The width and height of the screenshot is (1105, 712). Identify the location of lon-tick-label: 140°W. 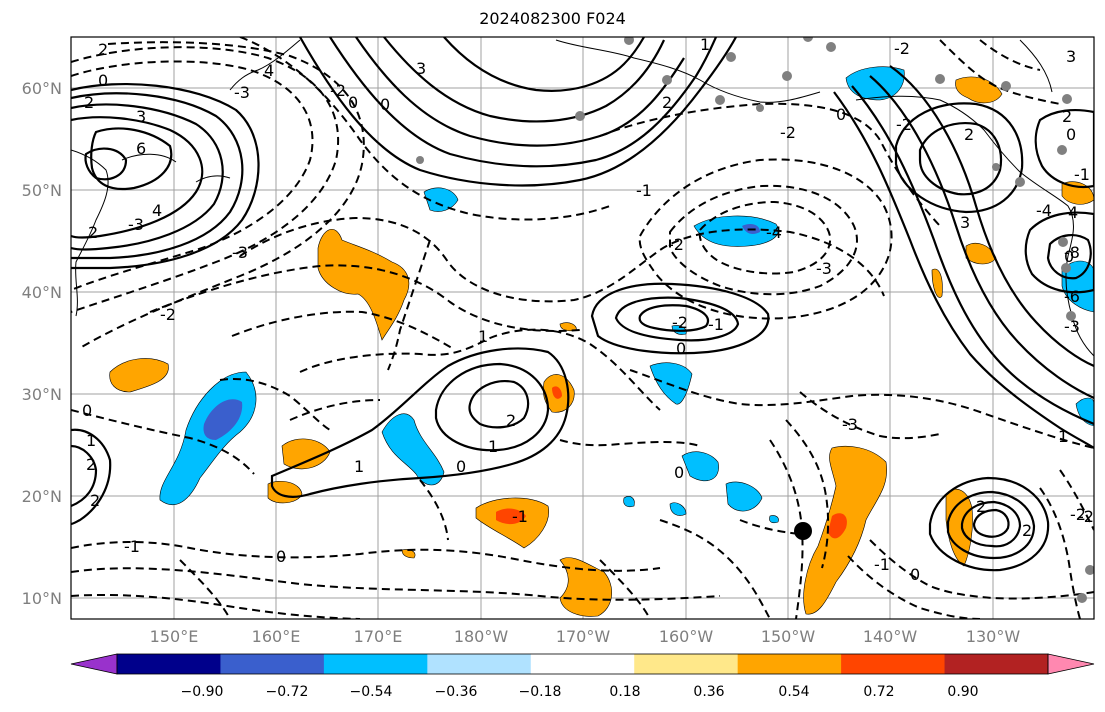
(890, 636).